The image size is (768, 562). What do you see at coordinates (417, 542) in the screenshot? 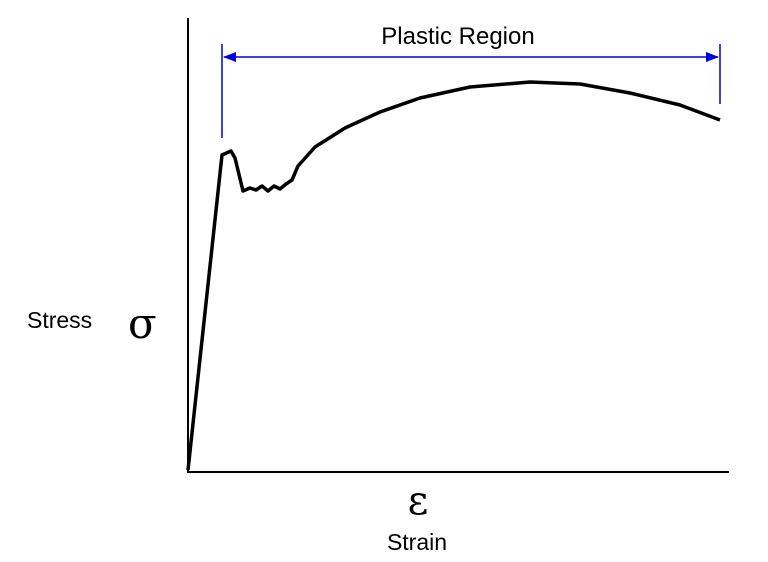
I see `x-axis-label: Strain` at bounding box center [417, 542].